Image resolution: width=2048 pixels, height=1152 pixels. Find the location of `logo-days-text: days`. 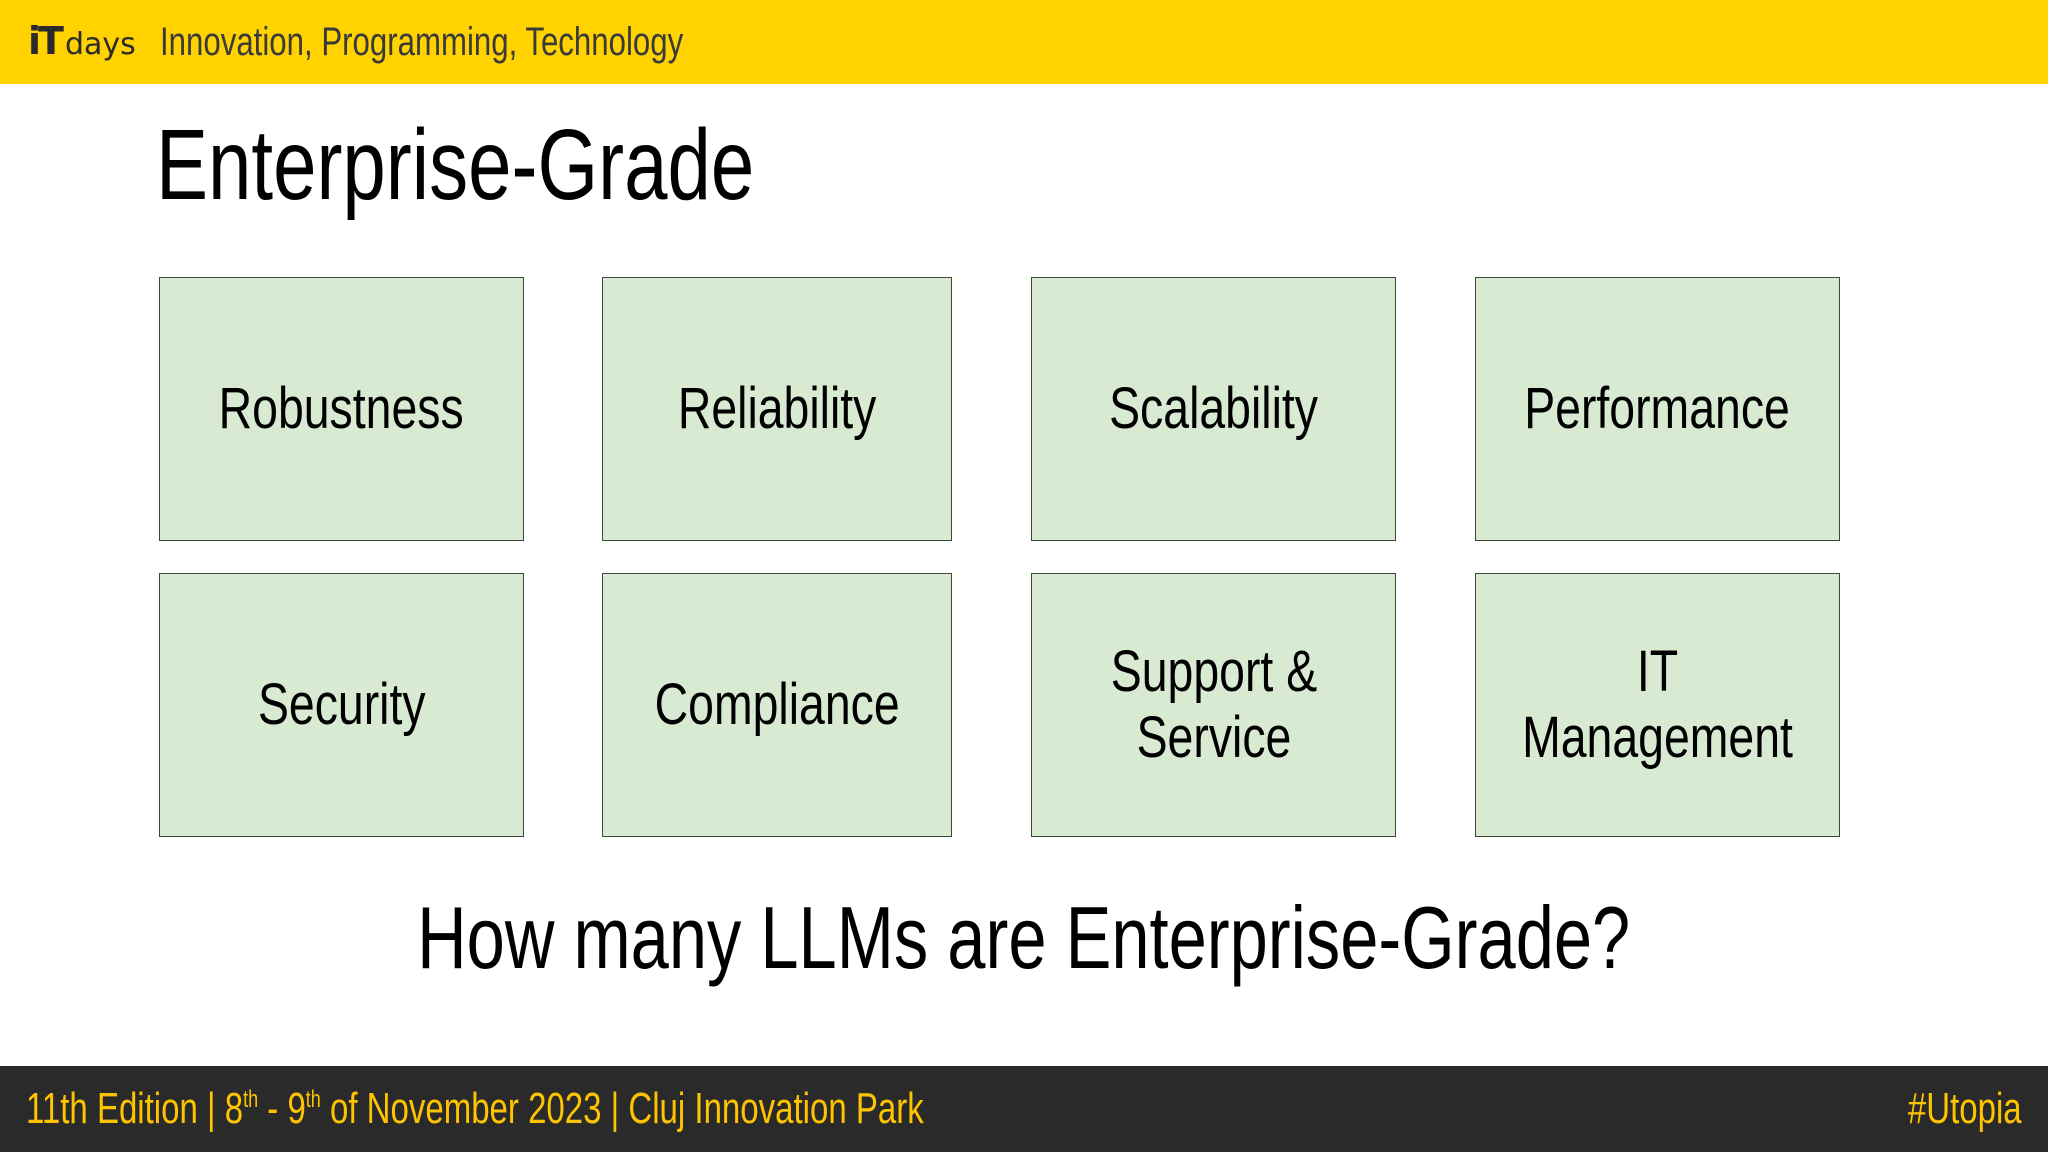

logo-days-text: days is located at coordinates (100, 44).